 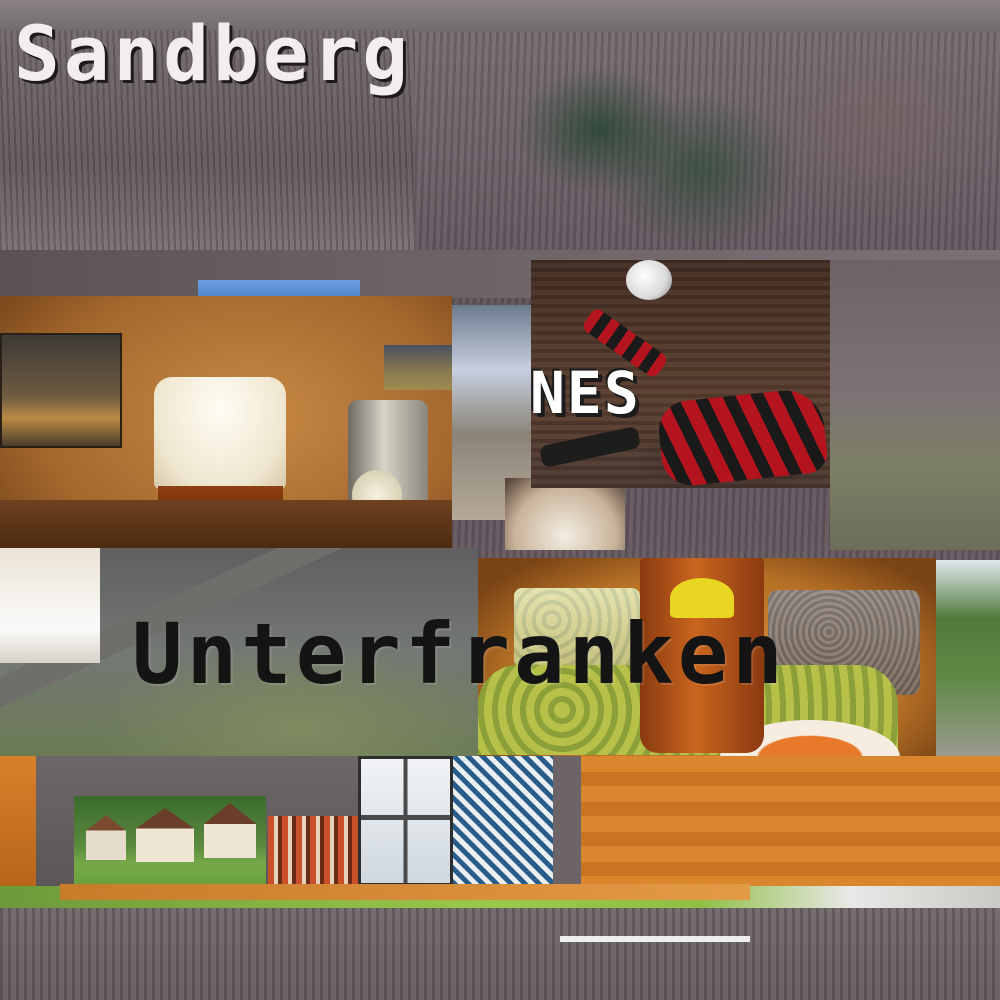 What do you see at coordinates (18, 821) in the screenshot?
I see `wooden-table-fragment` at bounding box center [18, 821].